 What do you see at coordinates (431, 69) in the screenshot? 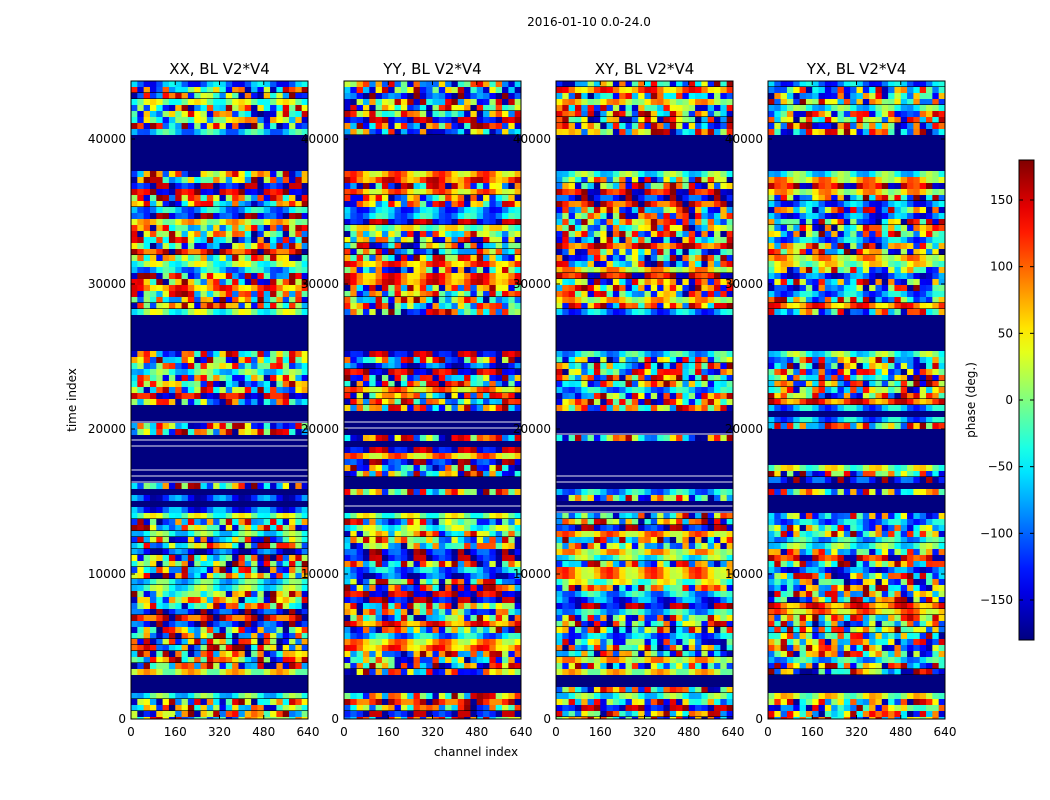
I see `panel-title: YY, BL V2*V4` at bounding box center [431, 69].